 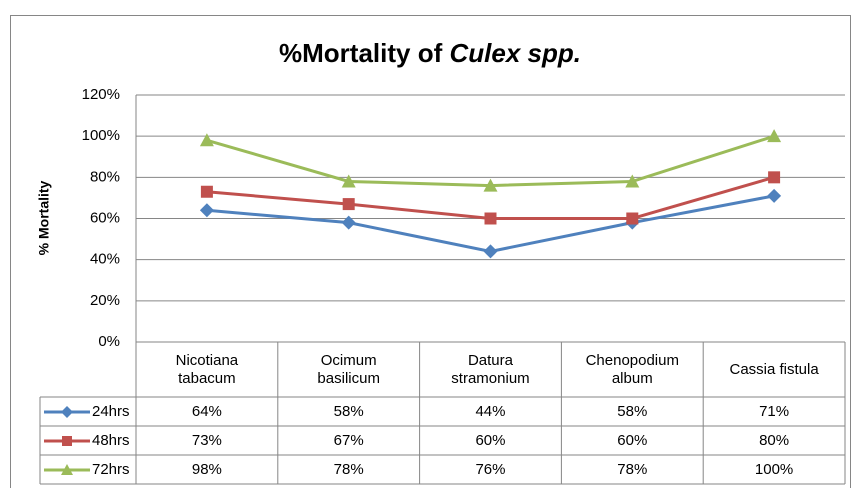 I want to click on y-tick-label: 60%, so click(x=105, y=217).